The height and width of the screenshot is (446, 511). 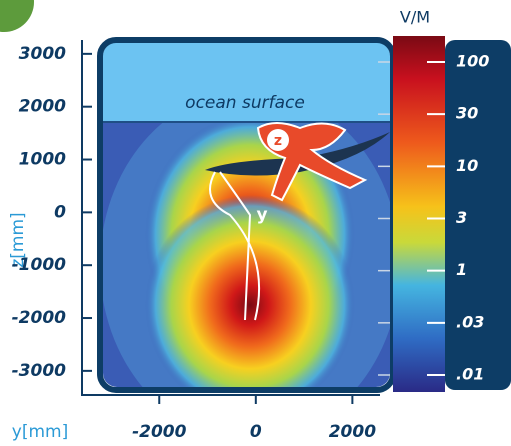 I want to click on colorbar-tick-label: .03, so click(x=470, y=321).